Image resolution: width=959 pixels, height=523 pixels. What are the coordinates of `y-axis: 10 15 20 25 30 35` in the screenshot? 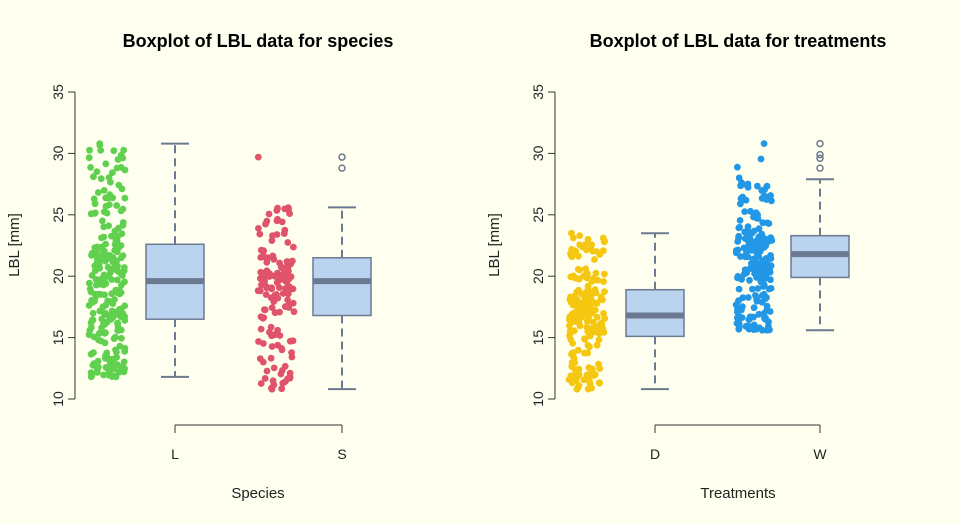 It's located at (543, 245).